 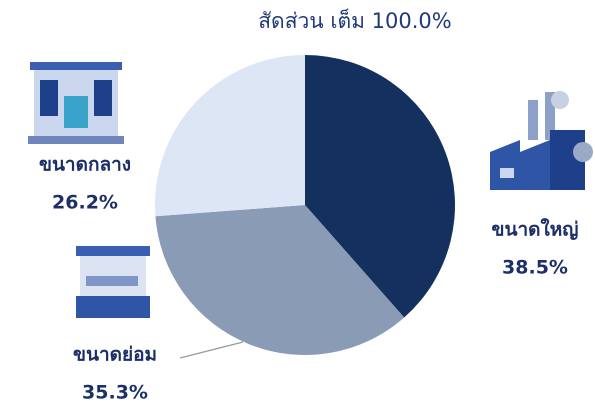 I want to click on icon-large, so click(x=541, y=140).